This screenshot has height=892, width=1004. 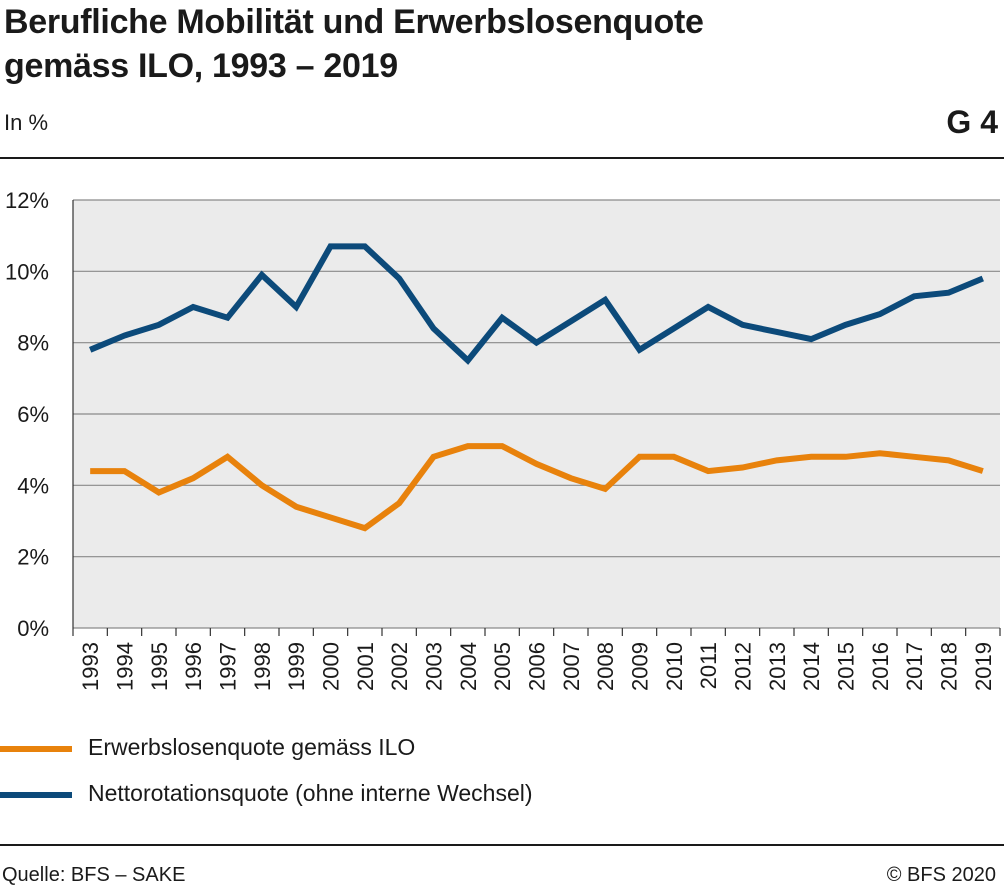 What do you see at coordinates (125, 666) in the screenshot?
I see `x-tick-label: 1994` at bounding box center [125, 666].